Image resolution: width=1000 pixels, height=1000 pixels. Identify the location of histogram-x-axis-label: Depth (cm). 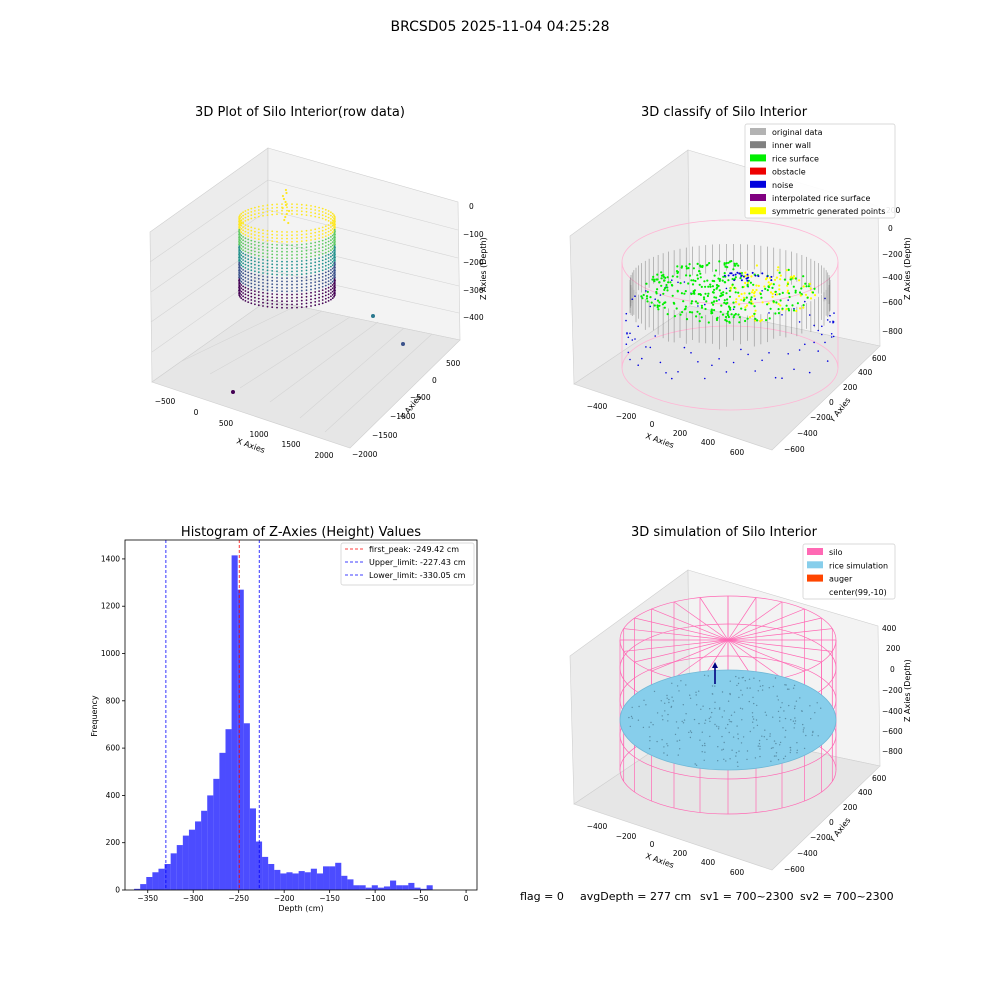
(300, 908).